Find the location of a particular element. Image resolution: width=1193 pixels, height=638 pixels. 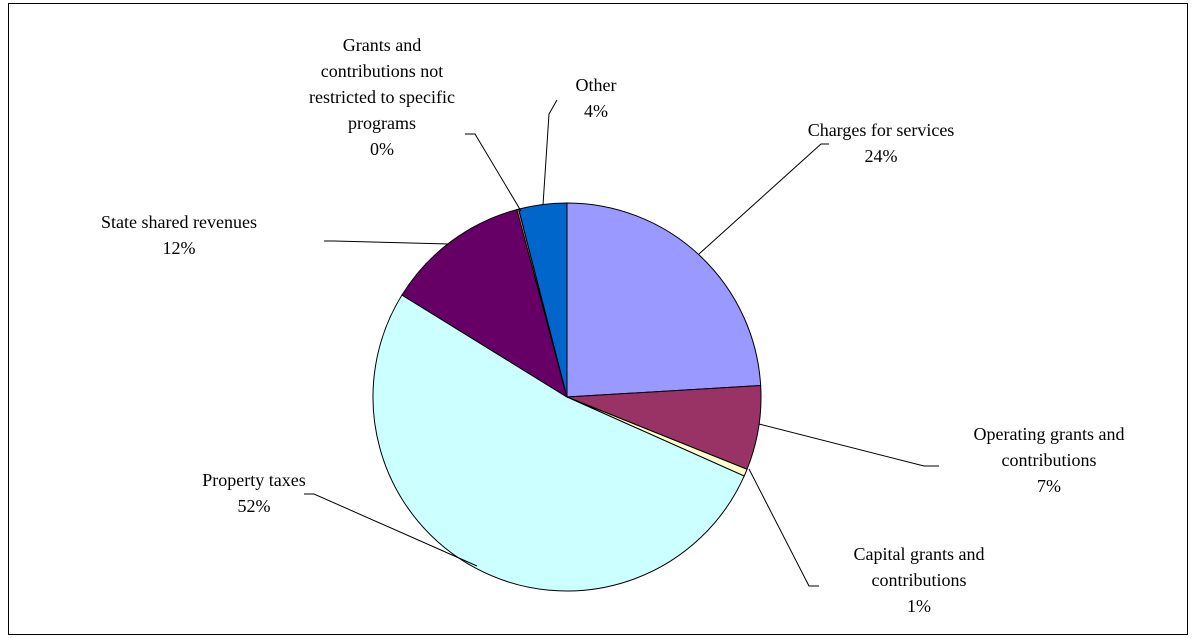

pie-slice-state-shared-revenues is located at coordinates (484, 303).